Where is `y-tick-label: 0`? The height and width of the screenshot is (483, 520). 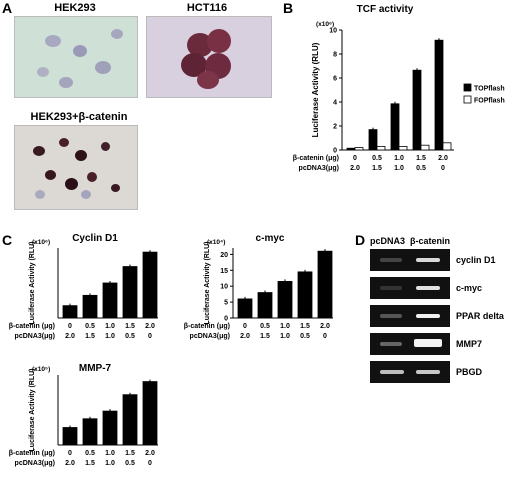
y-tick-label: 0 is located at coordinates (335, 151).